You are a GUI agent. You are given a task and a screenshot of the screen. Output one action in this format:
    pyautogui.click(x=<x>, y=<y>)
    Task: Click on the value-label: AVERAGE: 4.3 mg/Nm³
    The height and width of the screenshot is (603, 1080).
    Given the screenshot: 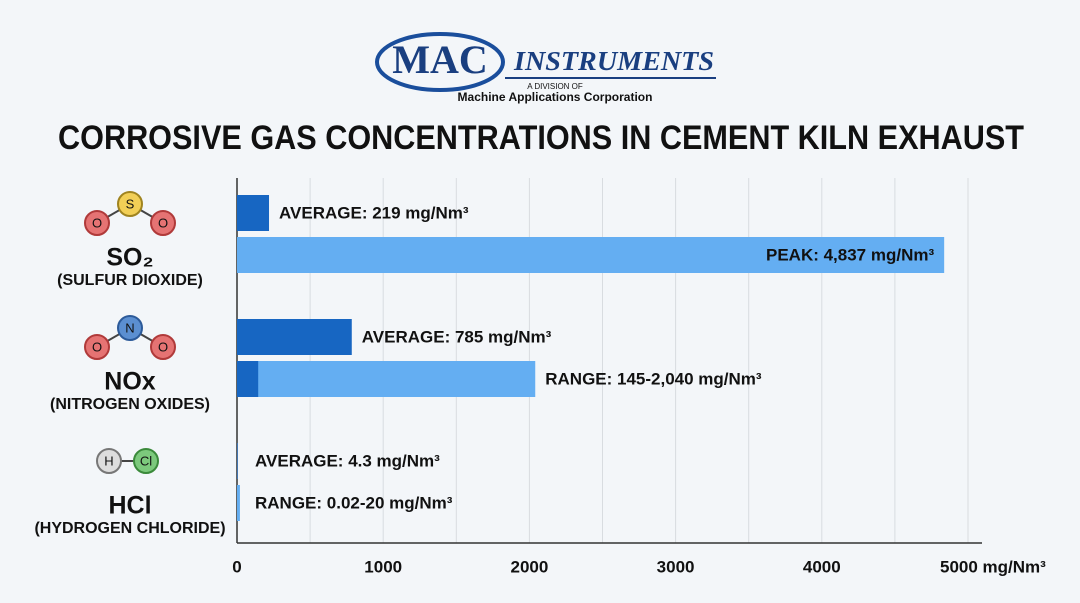 What is the action you would take?
    pyautogui.click(x=347, y=460)
    